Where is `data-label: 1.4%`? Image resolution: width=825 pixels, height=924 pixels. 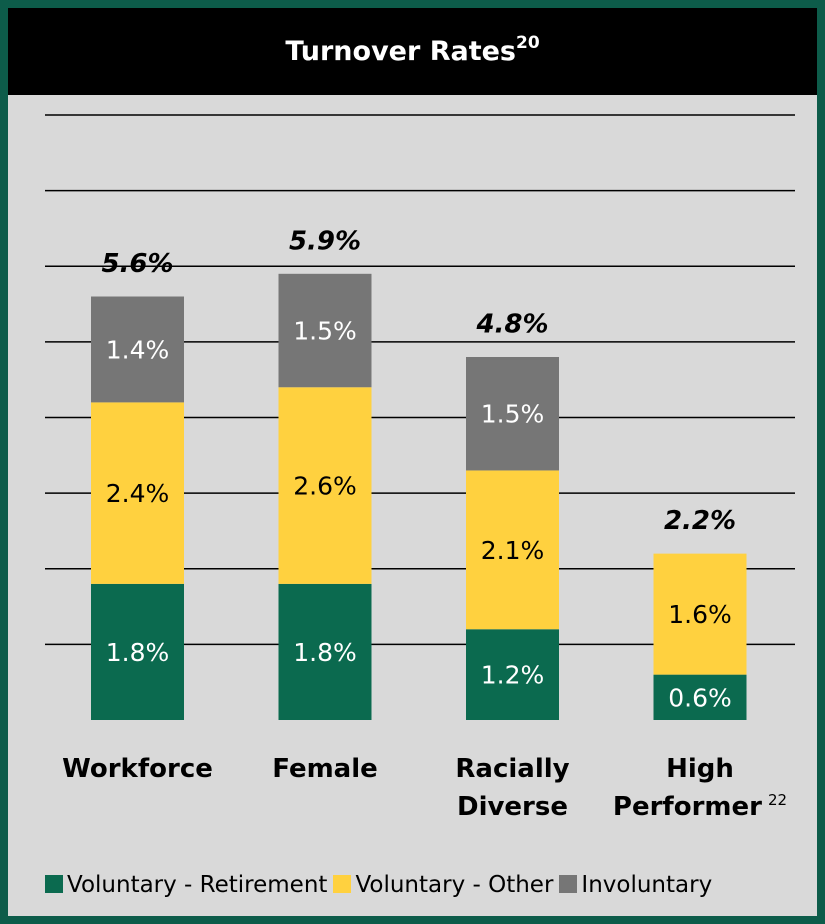 data-label: 1.4% is located at coordinates (138, 349).